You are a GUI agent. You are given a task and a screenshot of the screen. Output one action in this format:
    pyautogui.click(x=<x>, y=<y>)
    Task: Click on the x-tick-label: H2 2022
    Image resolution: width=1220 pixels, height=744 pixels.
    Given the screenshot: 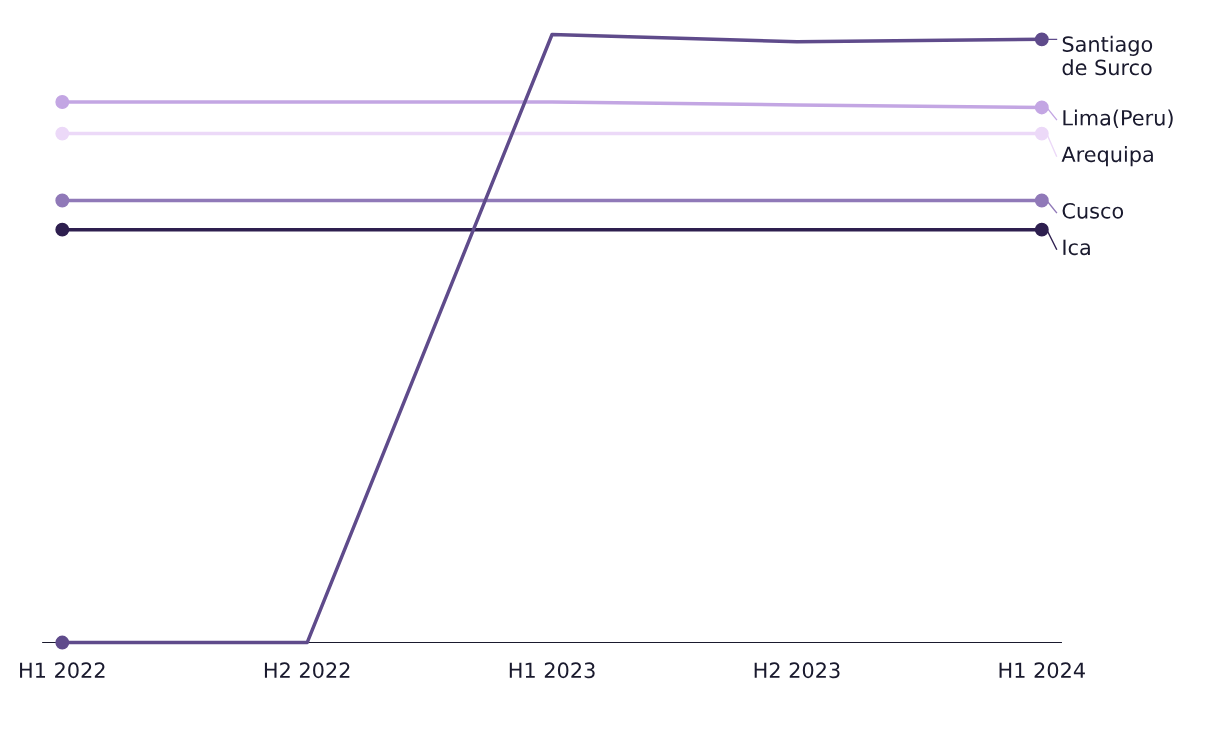 What is the action you would take?
    pyautogui.click(x=307, y=670)
    